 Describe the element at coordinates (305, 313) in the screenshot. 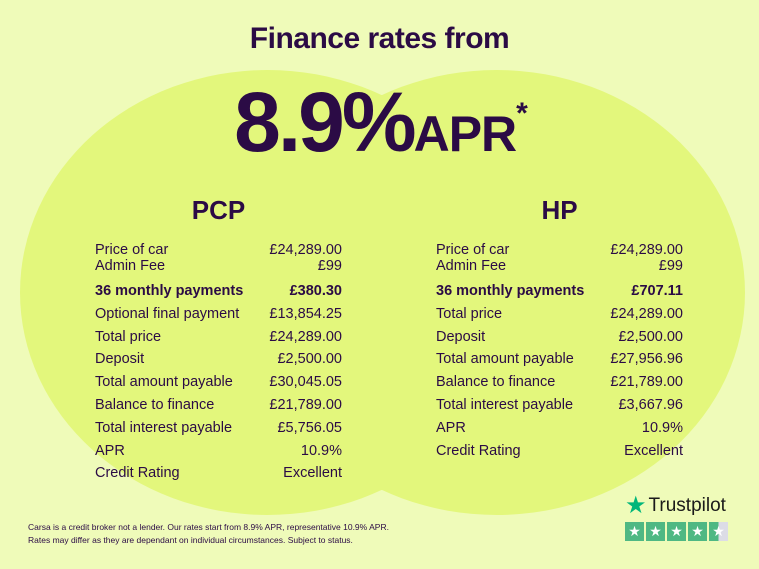

I see `row-value: £13,854.25` at that location.